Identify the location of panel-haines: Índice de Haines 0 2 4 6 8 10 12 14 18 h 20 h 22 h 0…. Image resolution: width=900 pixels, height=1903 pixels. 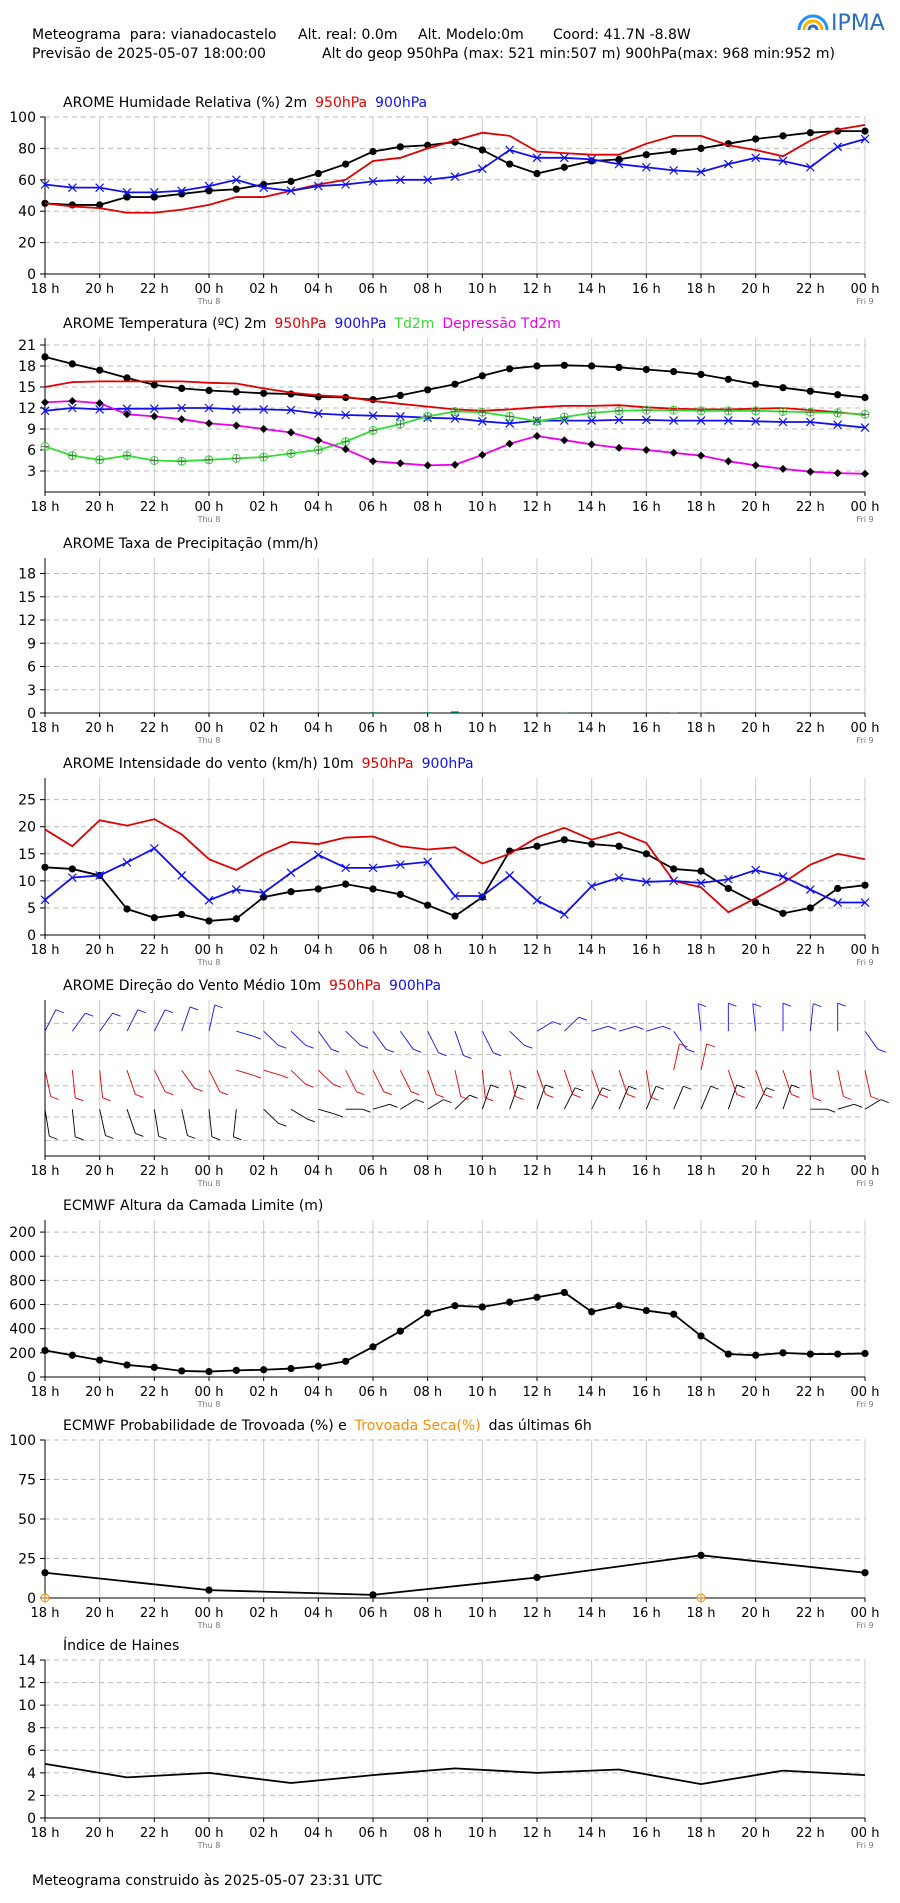
(448, 1743).